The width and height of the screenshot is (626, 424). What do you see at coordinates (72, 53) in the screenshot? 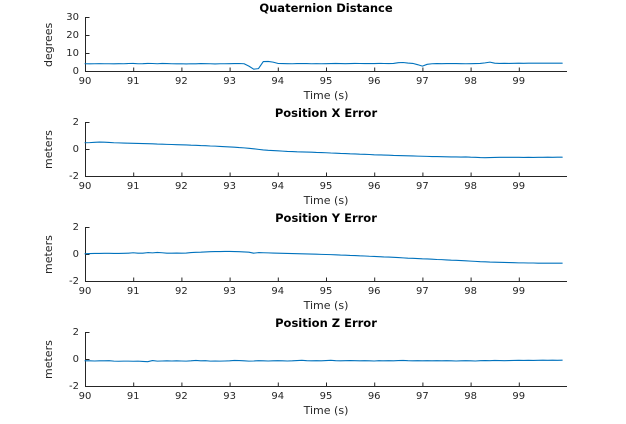
I see `y-tick-label: 10` at bounding box center [72, 53].